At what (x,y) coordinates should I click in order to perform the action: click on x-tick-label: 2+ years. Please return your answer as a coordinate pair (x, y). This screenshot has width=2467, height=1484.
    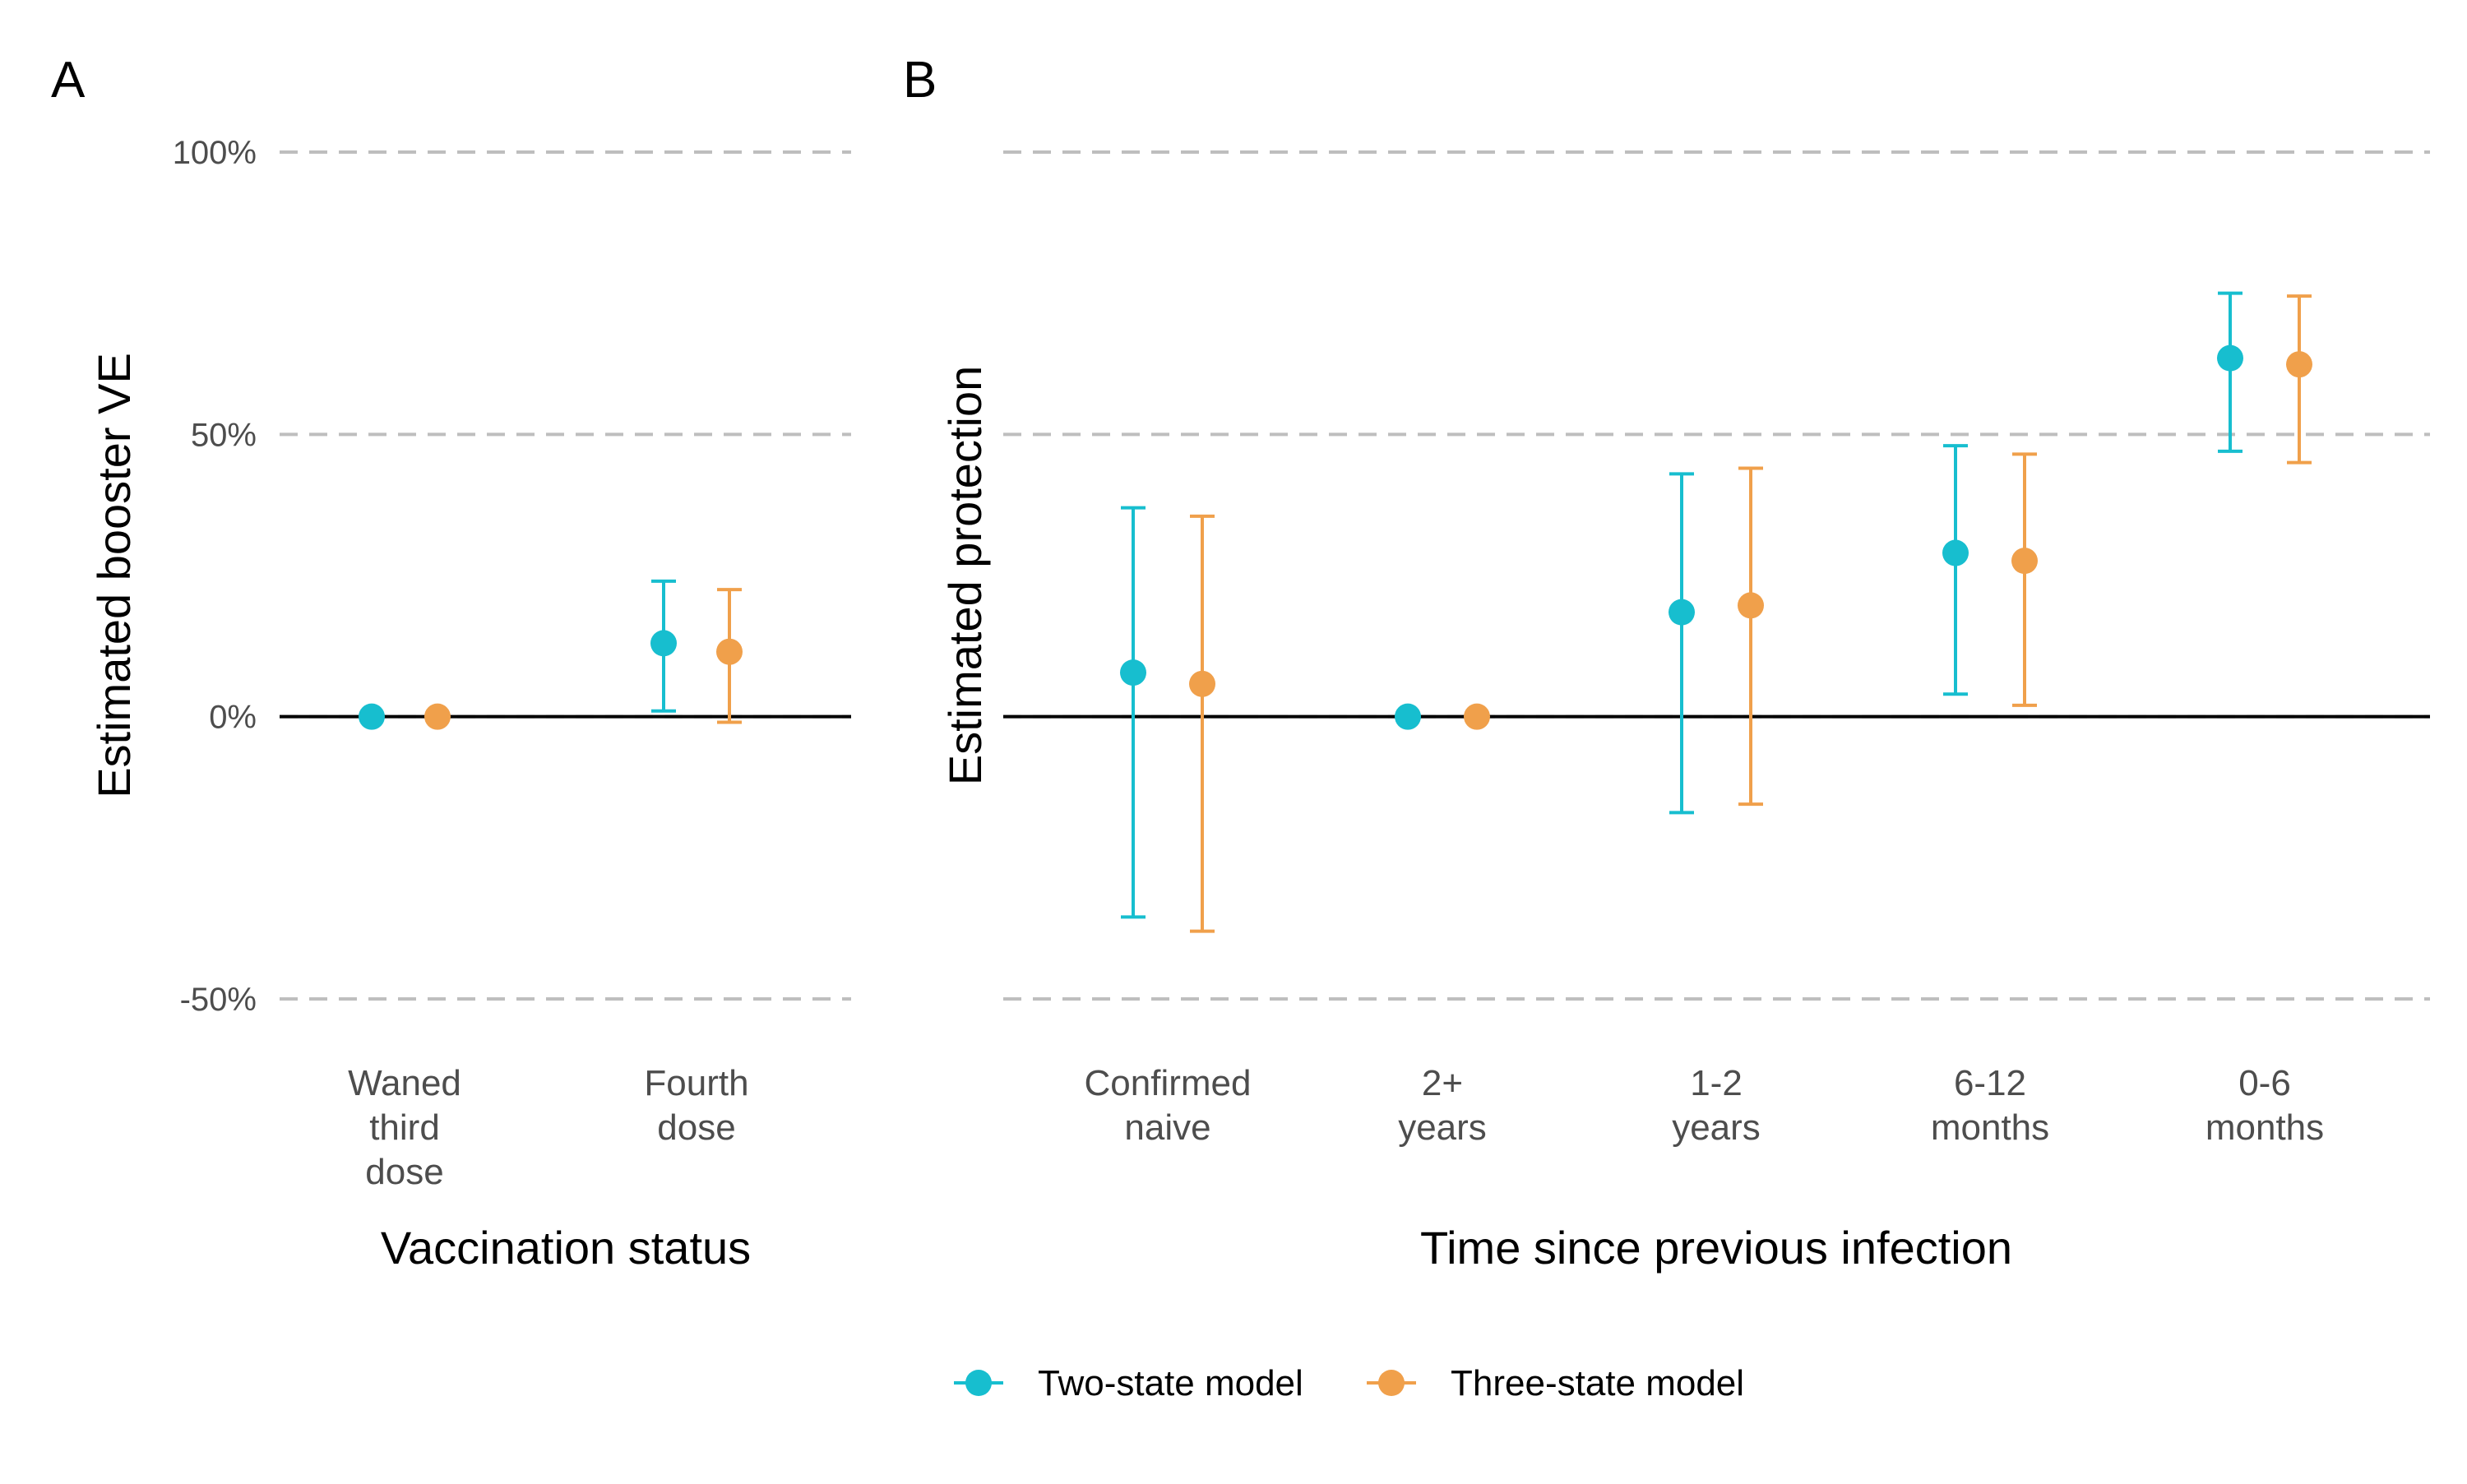
    Looking at the image, I should click on (1442, 1105).